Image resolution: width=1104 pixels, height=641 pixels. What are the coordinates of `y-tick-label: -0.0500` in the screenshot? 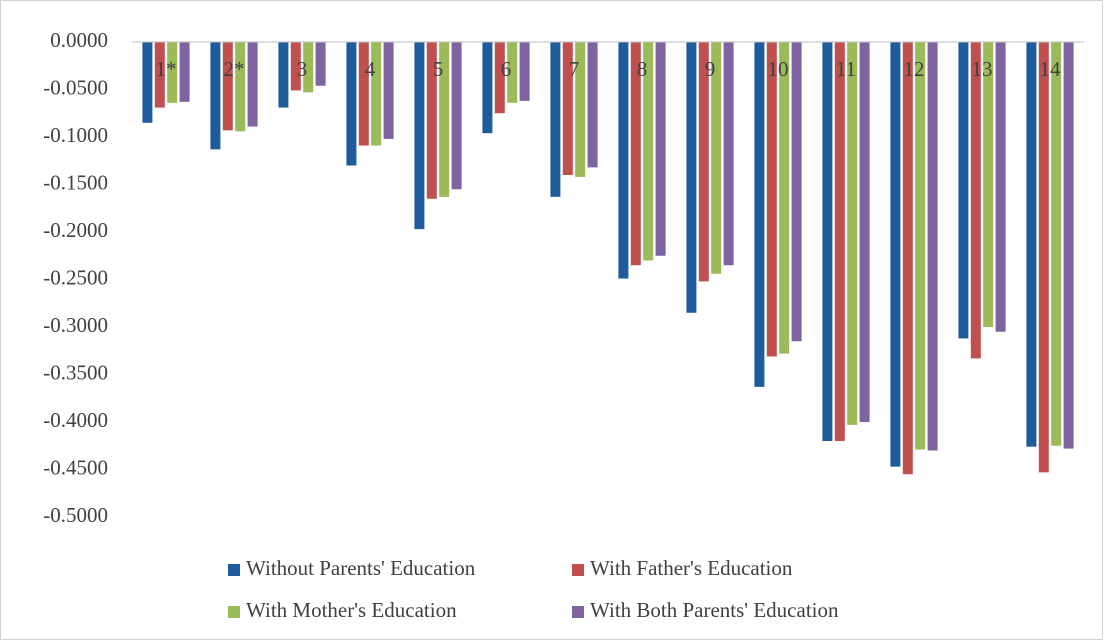 It's located at (75, 87).